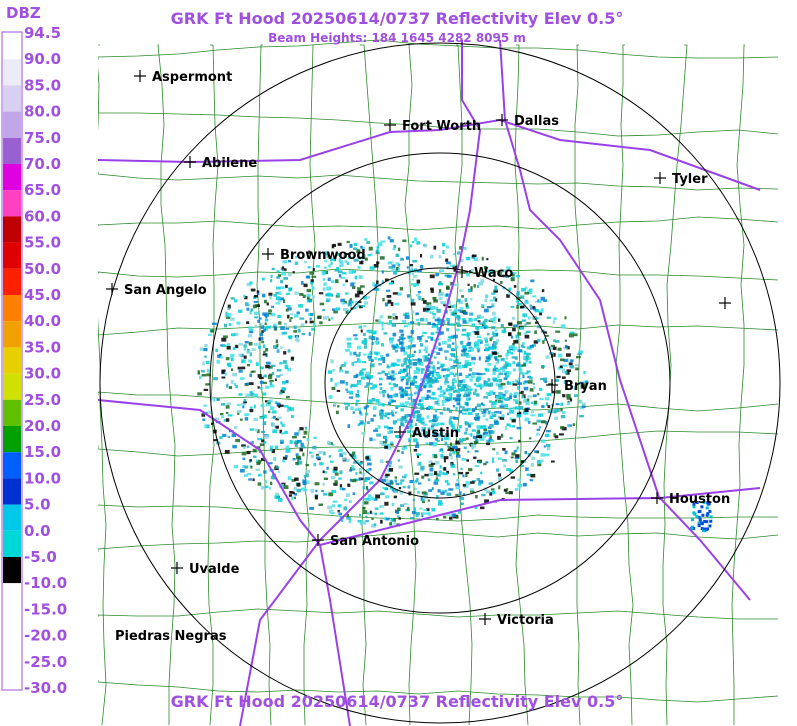  I want to click on colorbar-label: -20.0, so click(45, 636).